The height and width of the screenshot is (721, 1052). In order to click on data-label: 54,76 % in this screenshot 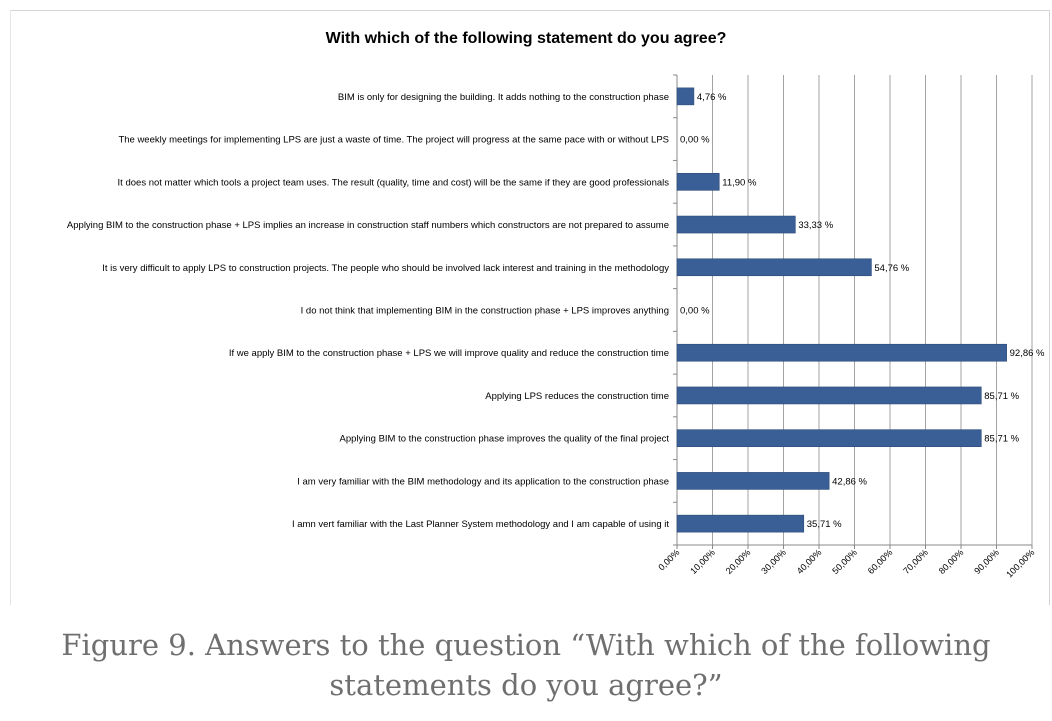, I will do `click(891, 268)`.